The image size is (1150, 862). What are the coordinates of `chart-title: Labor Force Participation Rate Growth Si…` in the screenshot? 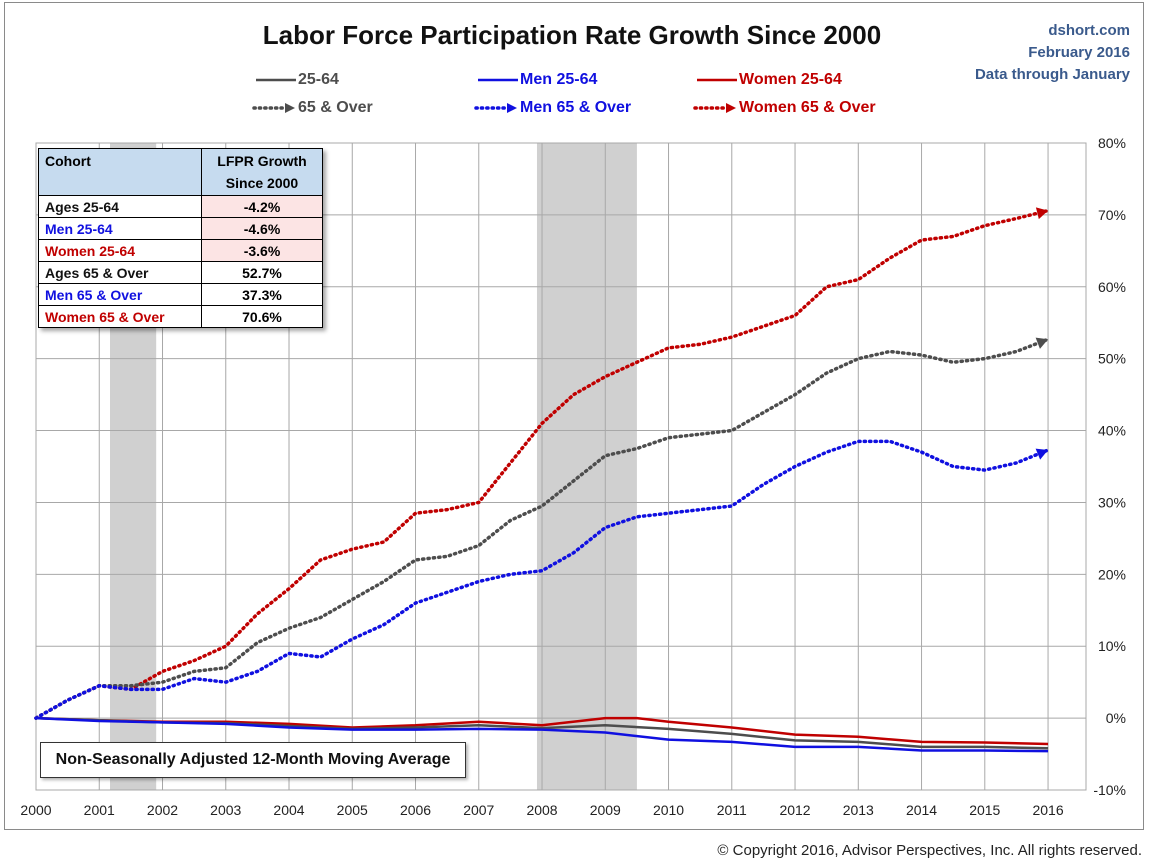 It's located at (572, 35).